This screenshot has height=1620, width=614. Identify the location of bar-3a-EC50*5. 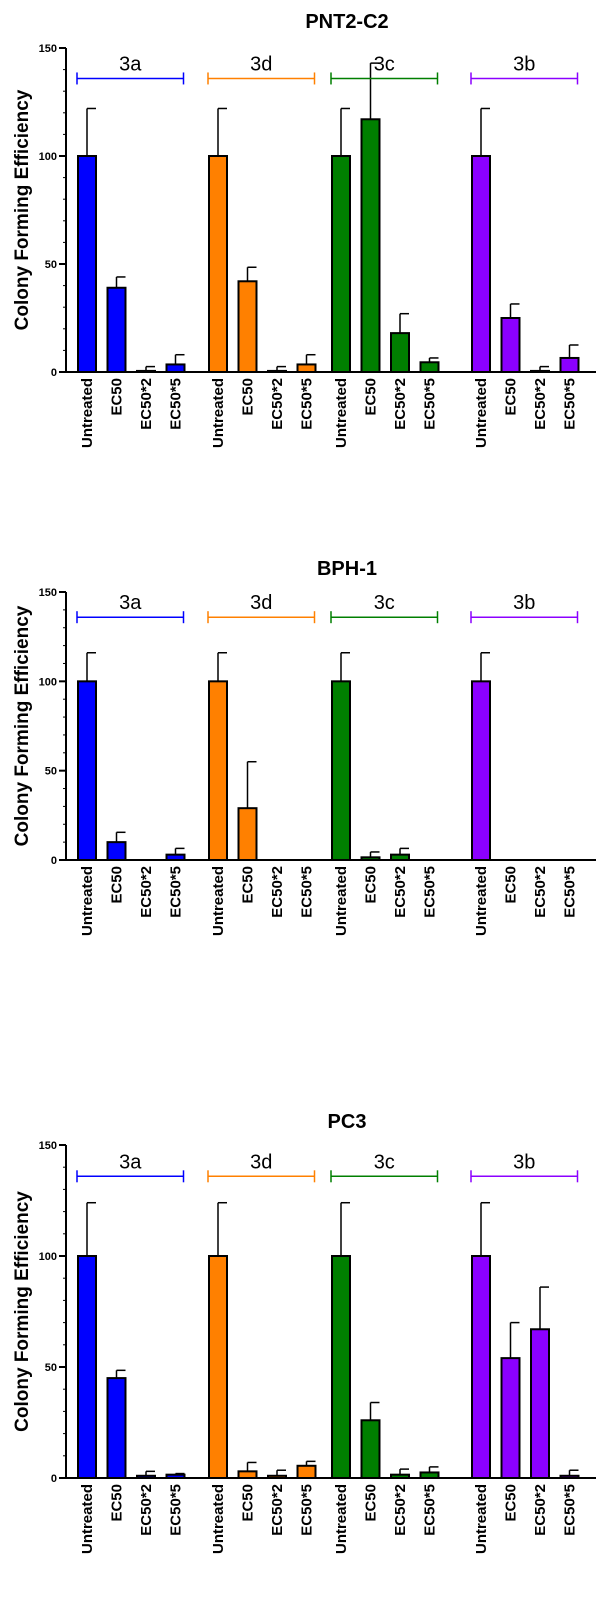
(175, 368).